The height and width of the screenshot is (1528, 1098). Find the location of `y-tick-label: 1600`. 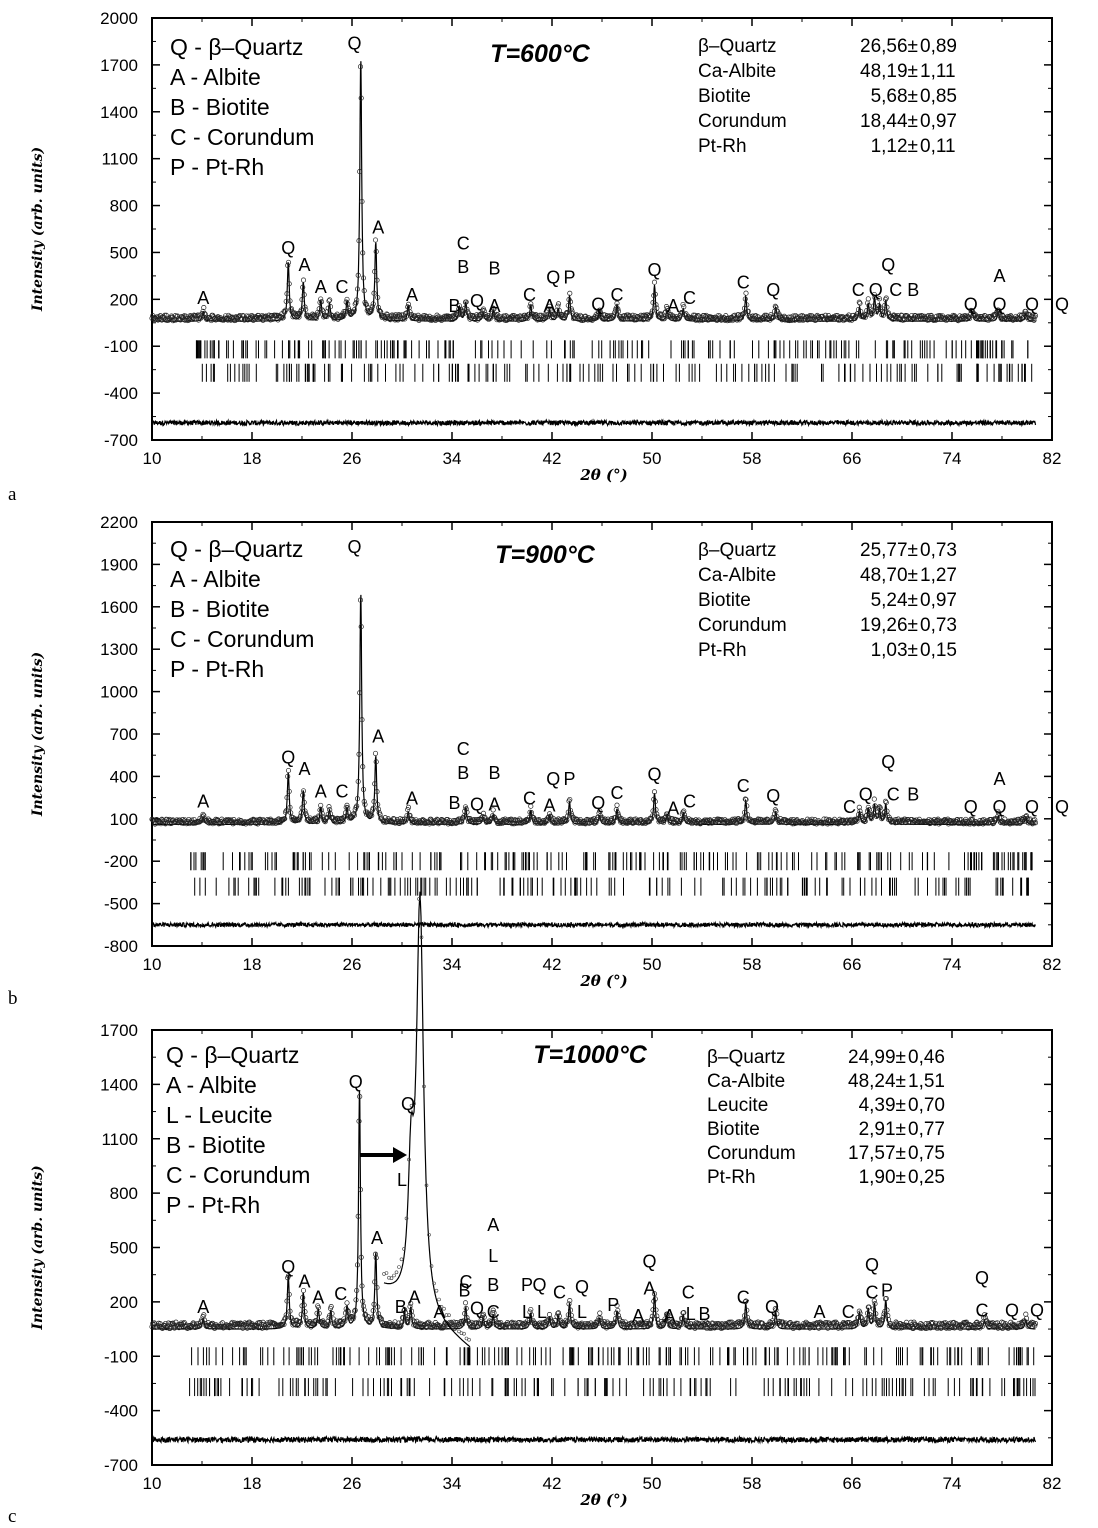

y-tick-label: 1600 is located at coordinates (119, 607).